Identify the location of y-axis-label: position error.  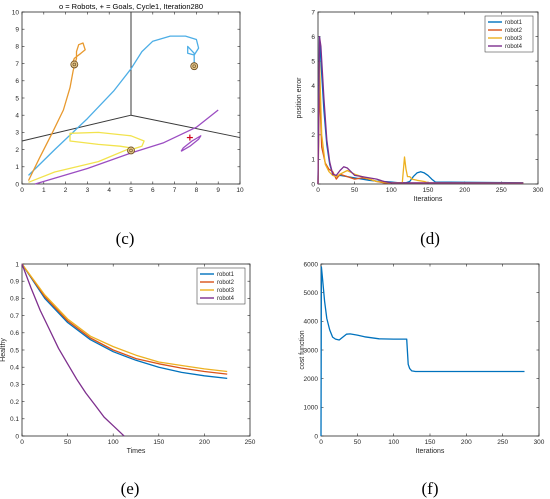
(299, 98).